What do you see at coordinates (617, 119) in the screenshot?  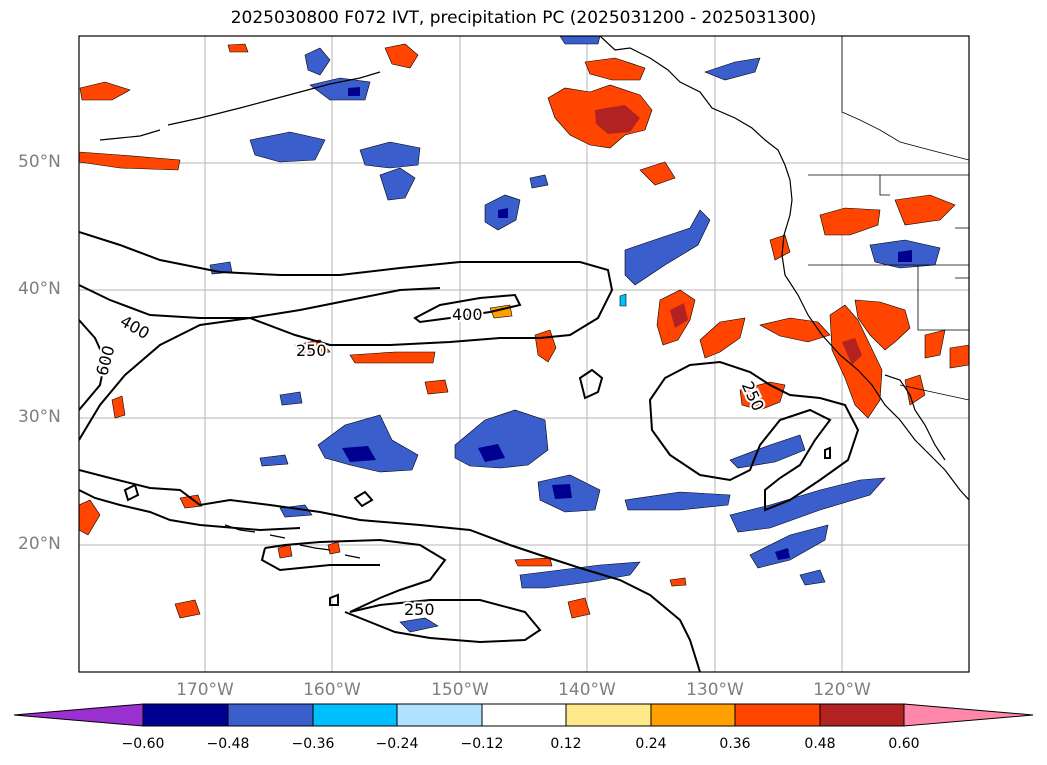 I see `precip-blob-gulf-alaska-core` at bounding box center [617, 119].